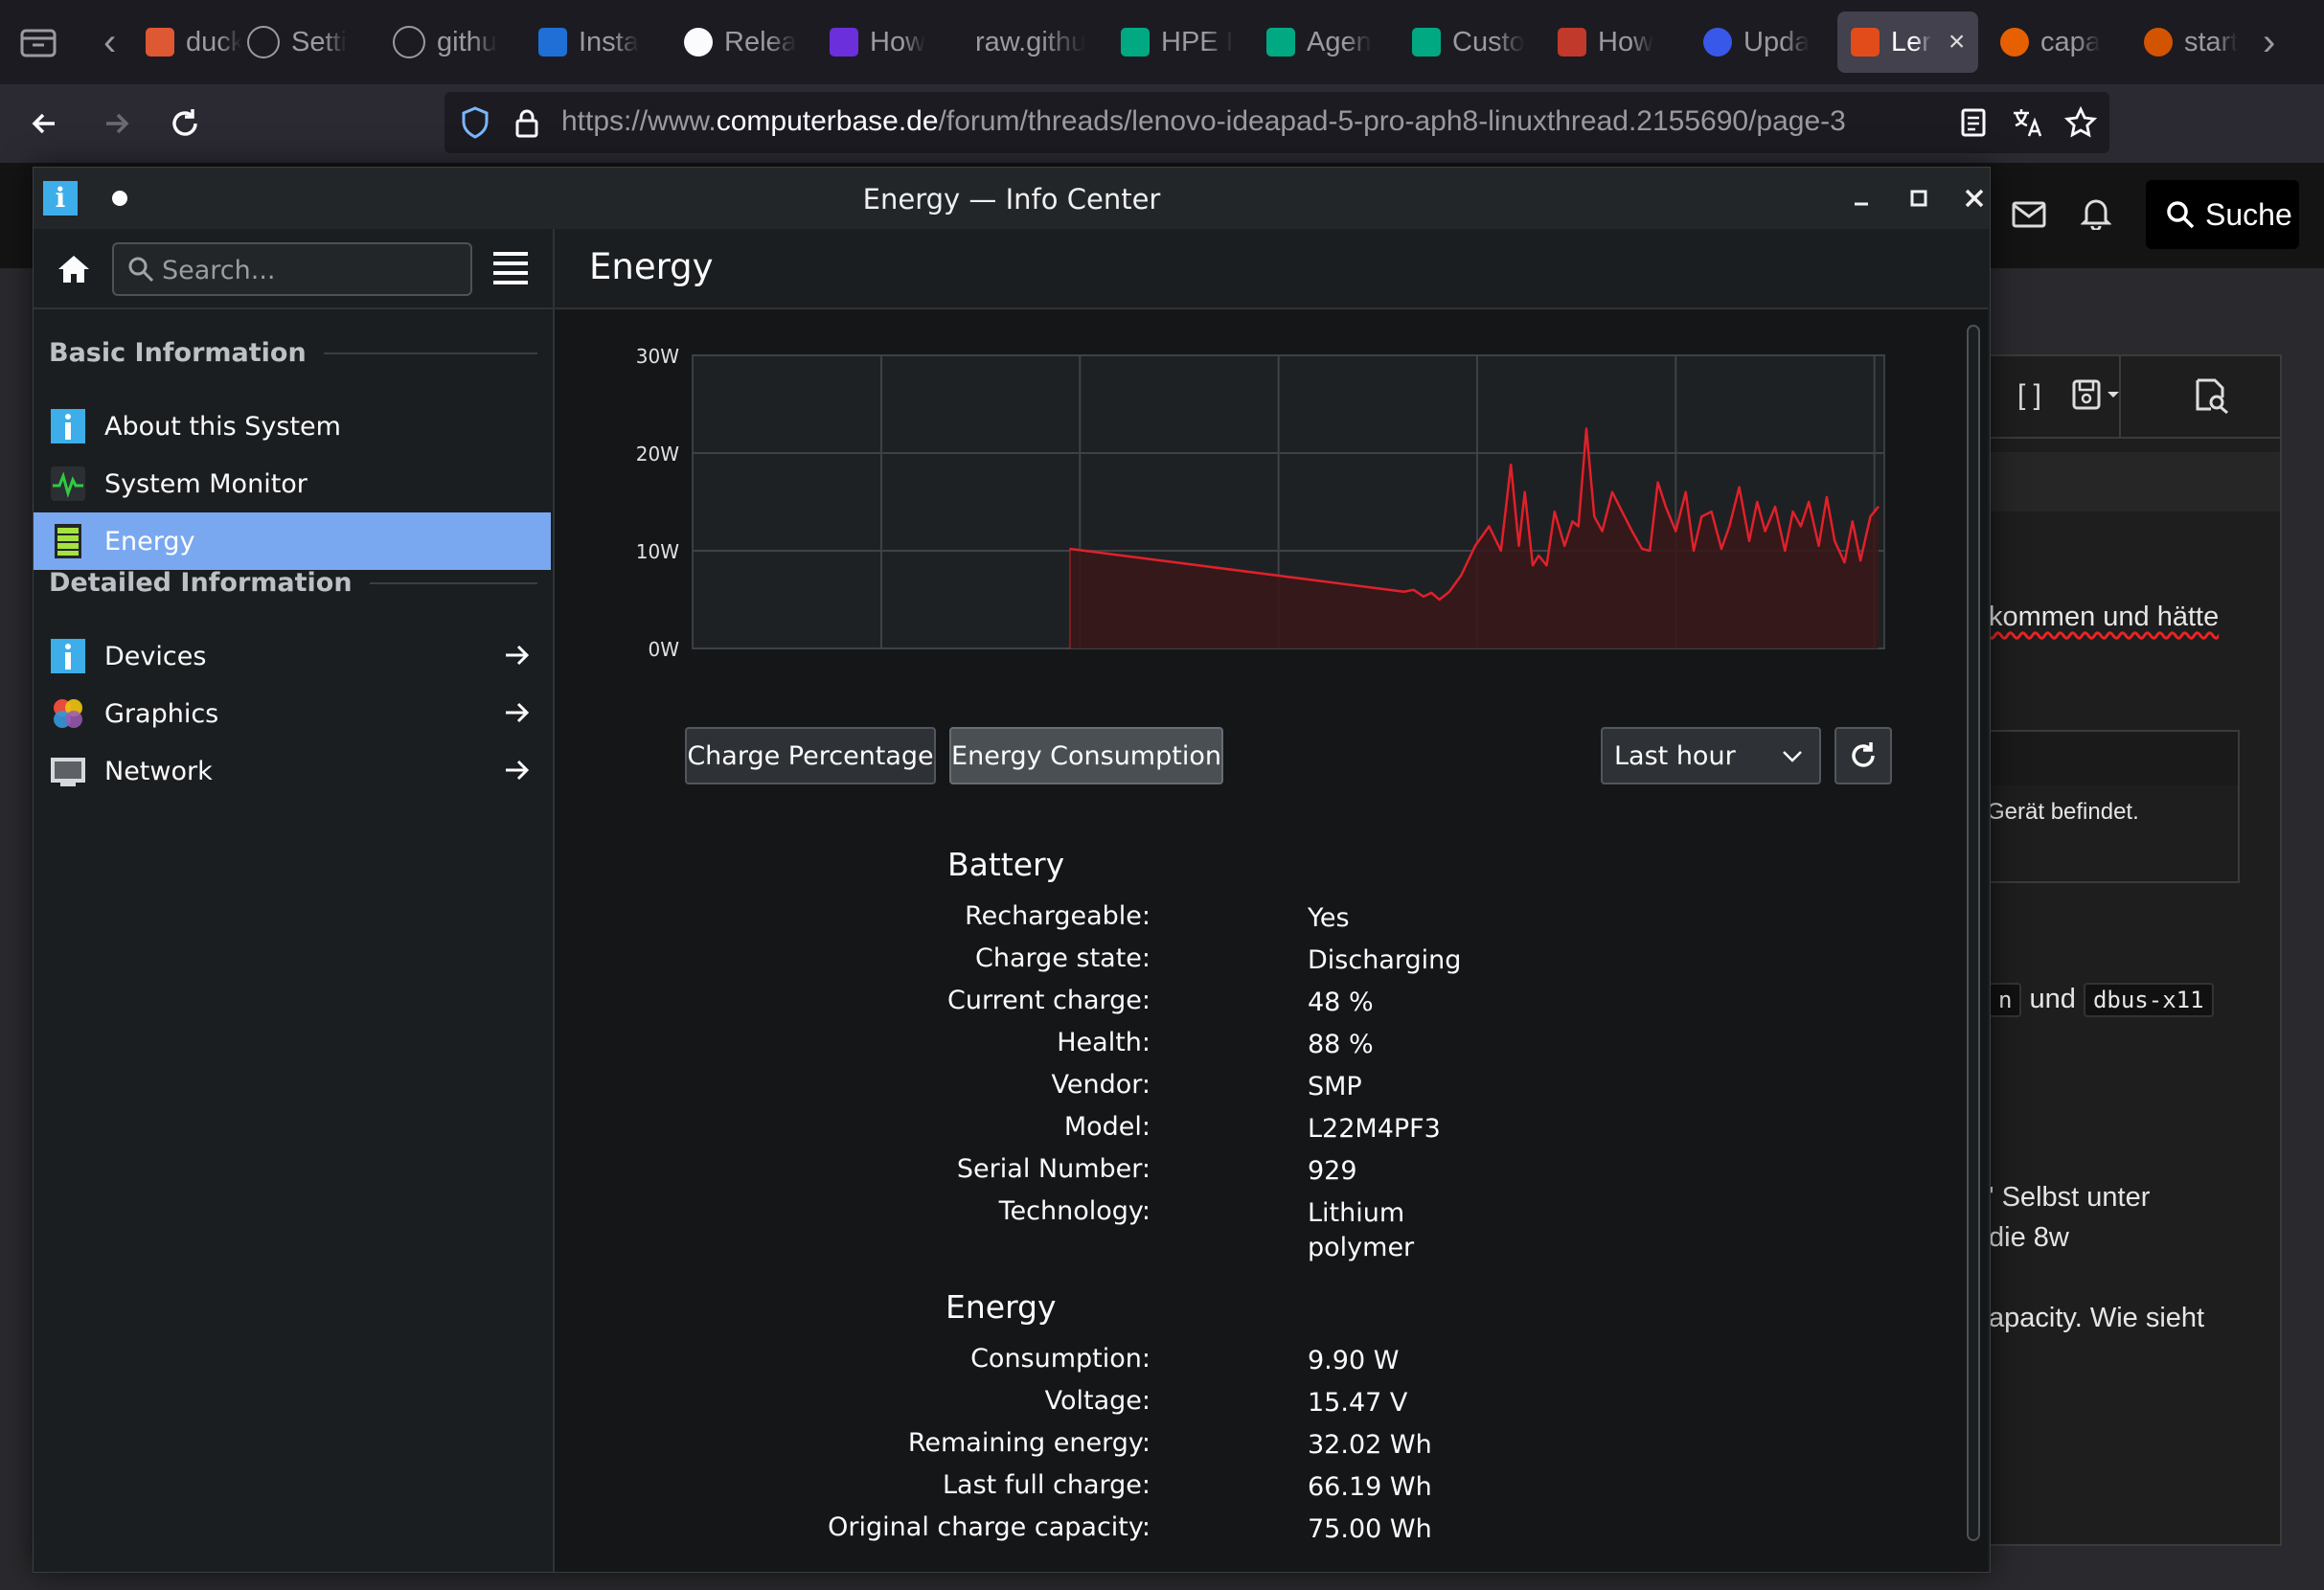  I want to click on info-value: 15.47 V, so click(1358, 1403).